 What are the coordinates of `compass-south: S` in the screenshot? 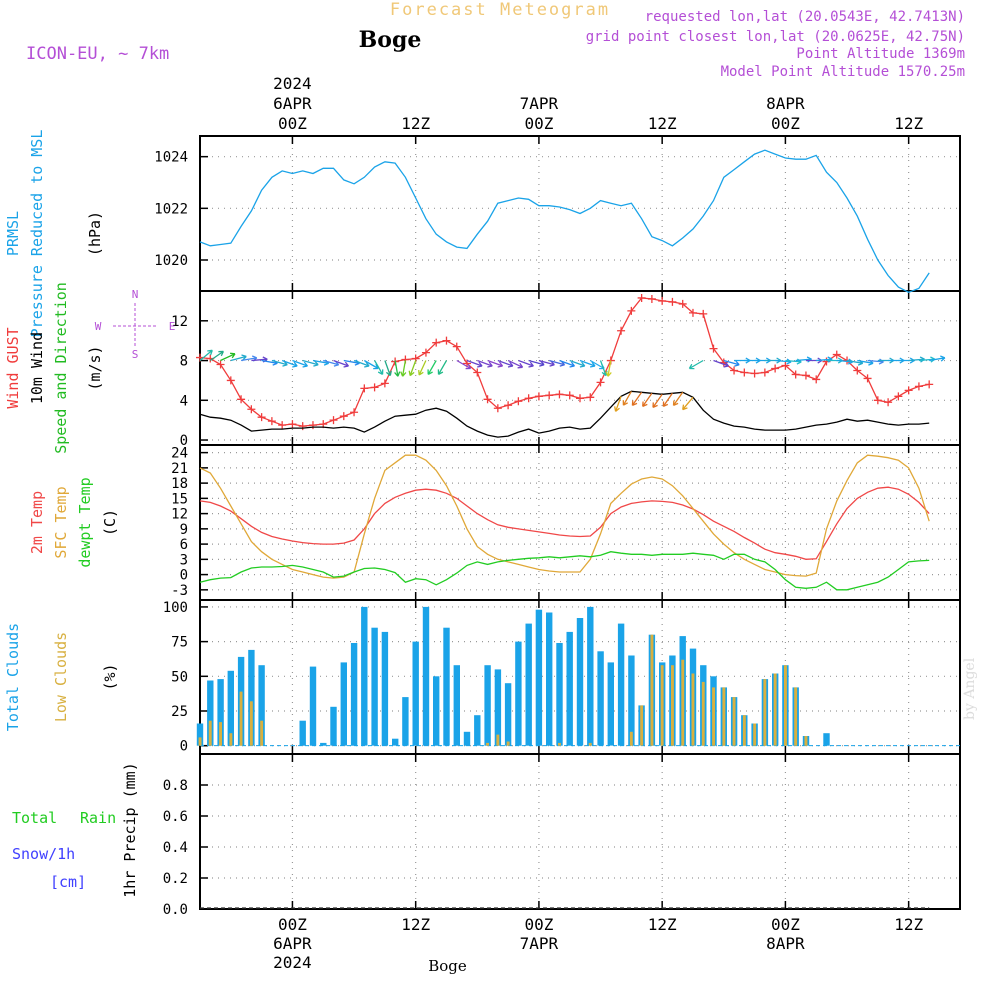 It's located at (135, 354).